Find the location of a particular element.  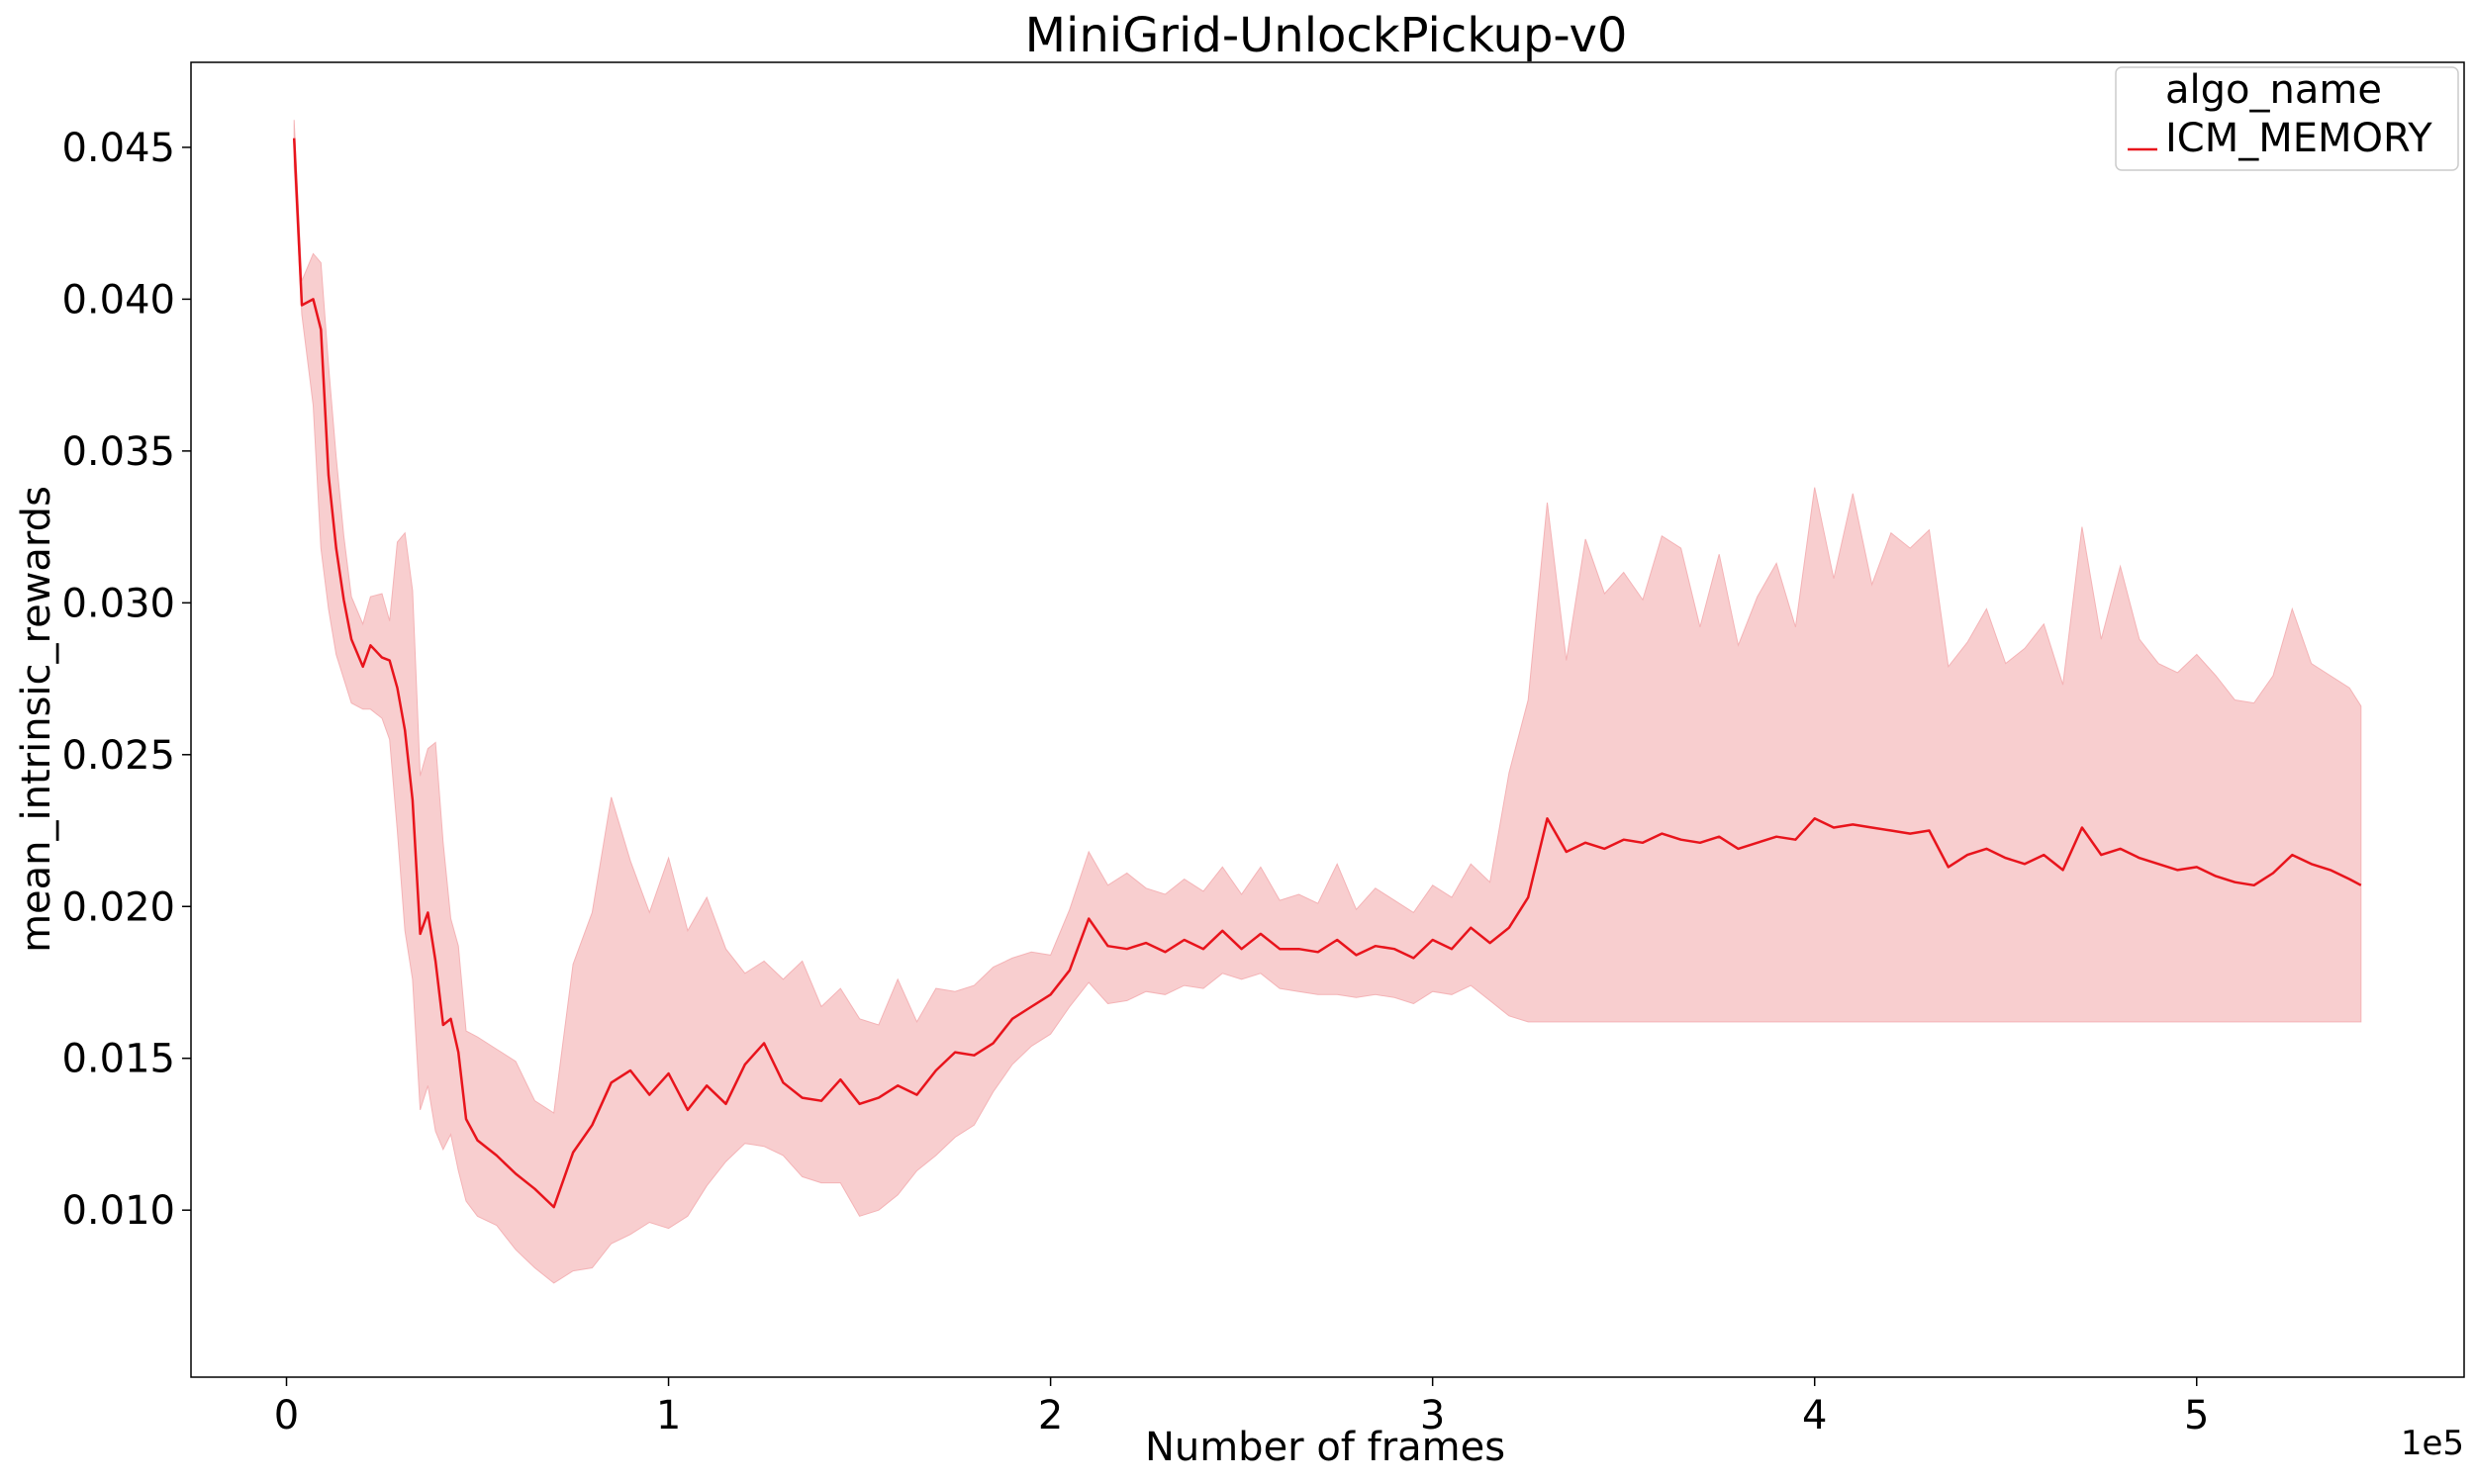

x-axis-label: Number of frames is located at coordinates (1325, 1447).